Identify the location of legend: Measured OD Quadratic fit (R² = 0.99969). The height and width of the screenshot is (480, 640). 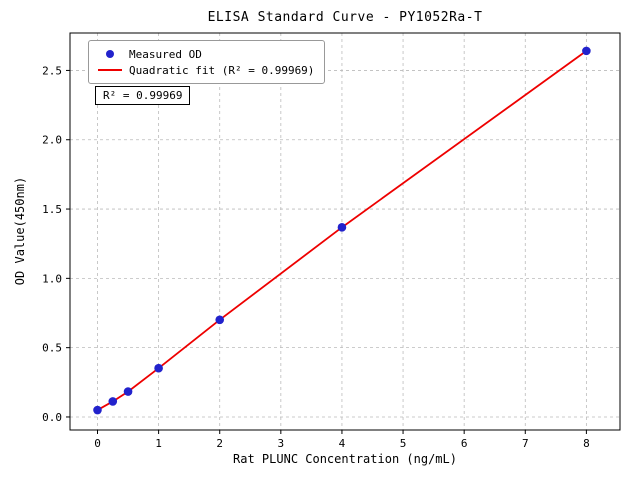
(207, 62).